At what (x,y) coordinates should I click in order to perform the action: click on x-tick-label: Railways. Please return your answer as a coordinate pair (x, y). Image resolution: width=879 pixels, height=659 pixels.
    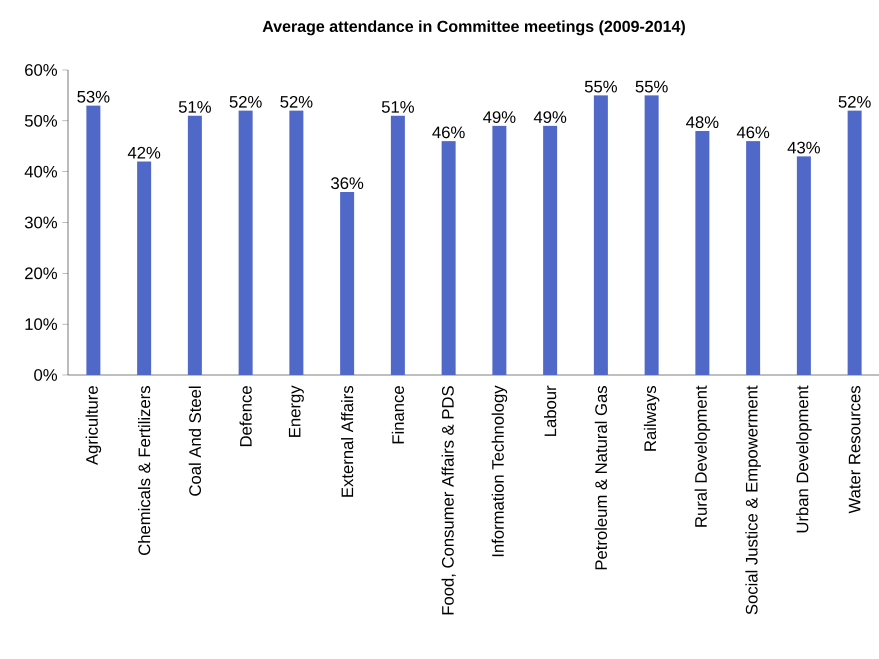
    Looking at the image, I should click on (652, 418).